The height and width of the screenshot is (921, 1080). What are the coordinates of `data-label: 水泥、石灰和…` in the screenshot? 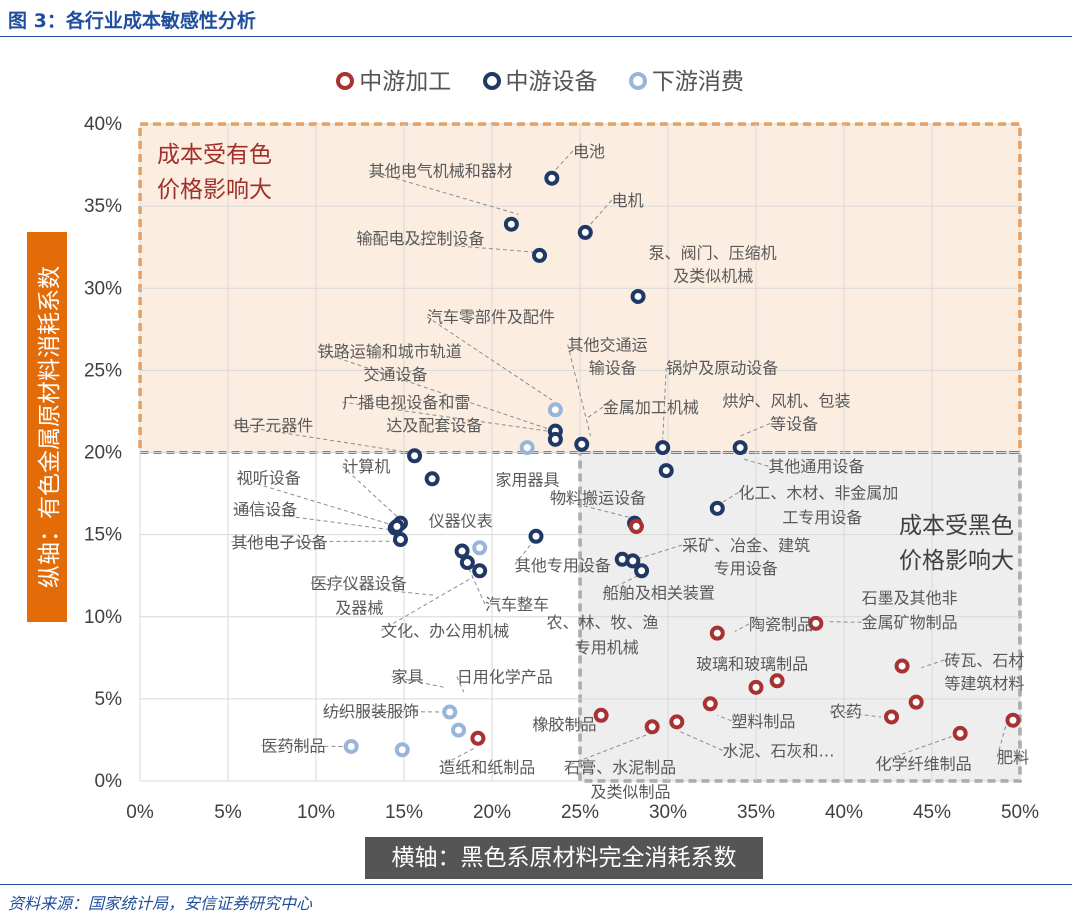 It's located at (779, 750).